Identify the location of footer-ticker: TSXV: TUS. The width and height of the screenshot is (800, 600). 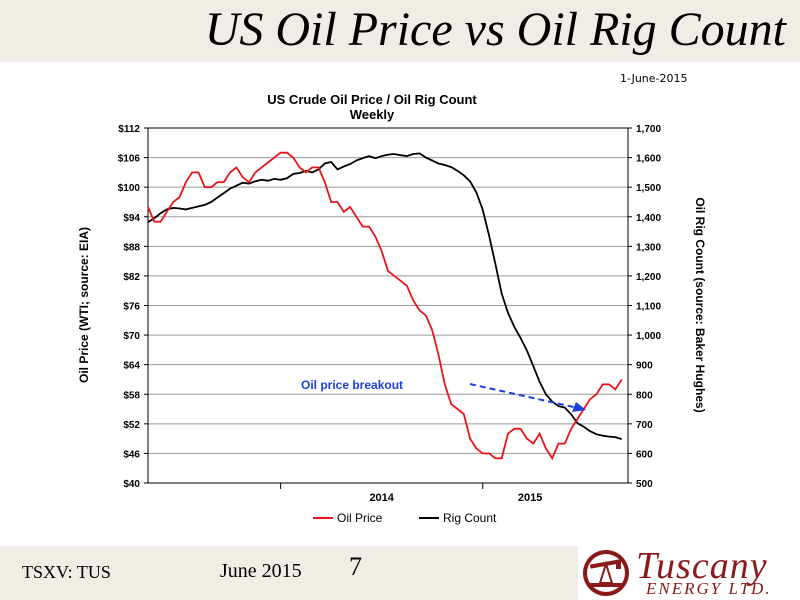
(66, 572).